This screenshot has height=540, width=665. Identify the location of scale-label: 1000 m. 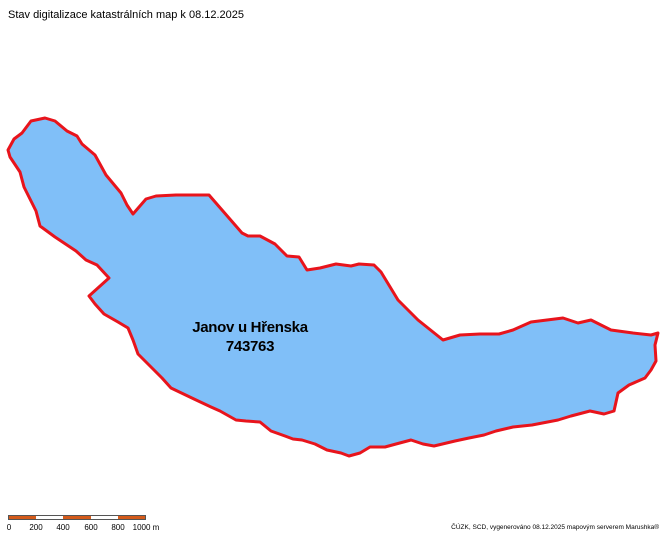
(146, 527).